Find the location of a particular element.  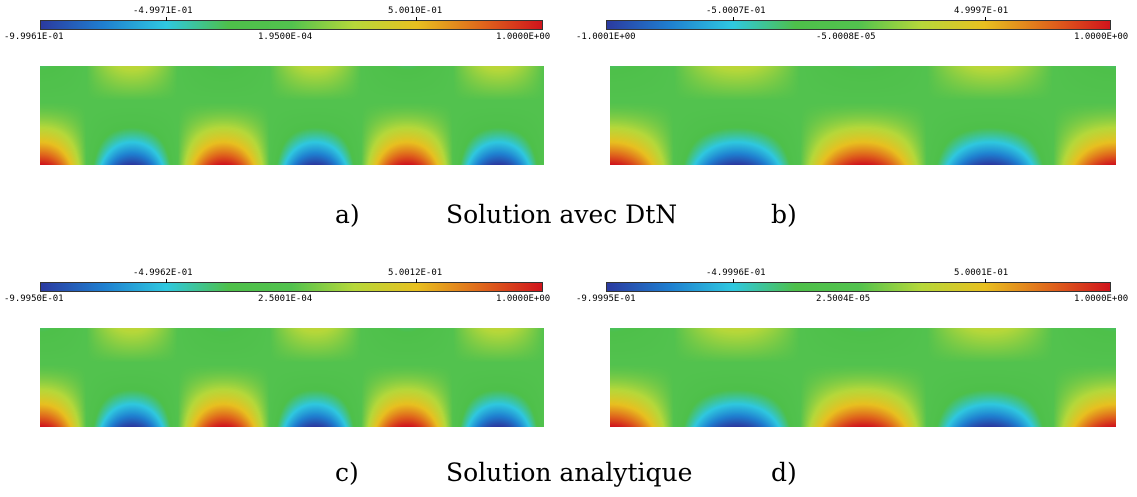

caption-c: c) is located at coordinates (347, 472).